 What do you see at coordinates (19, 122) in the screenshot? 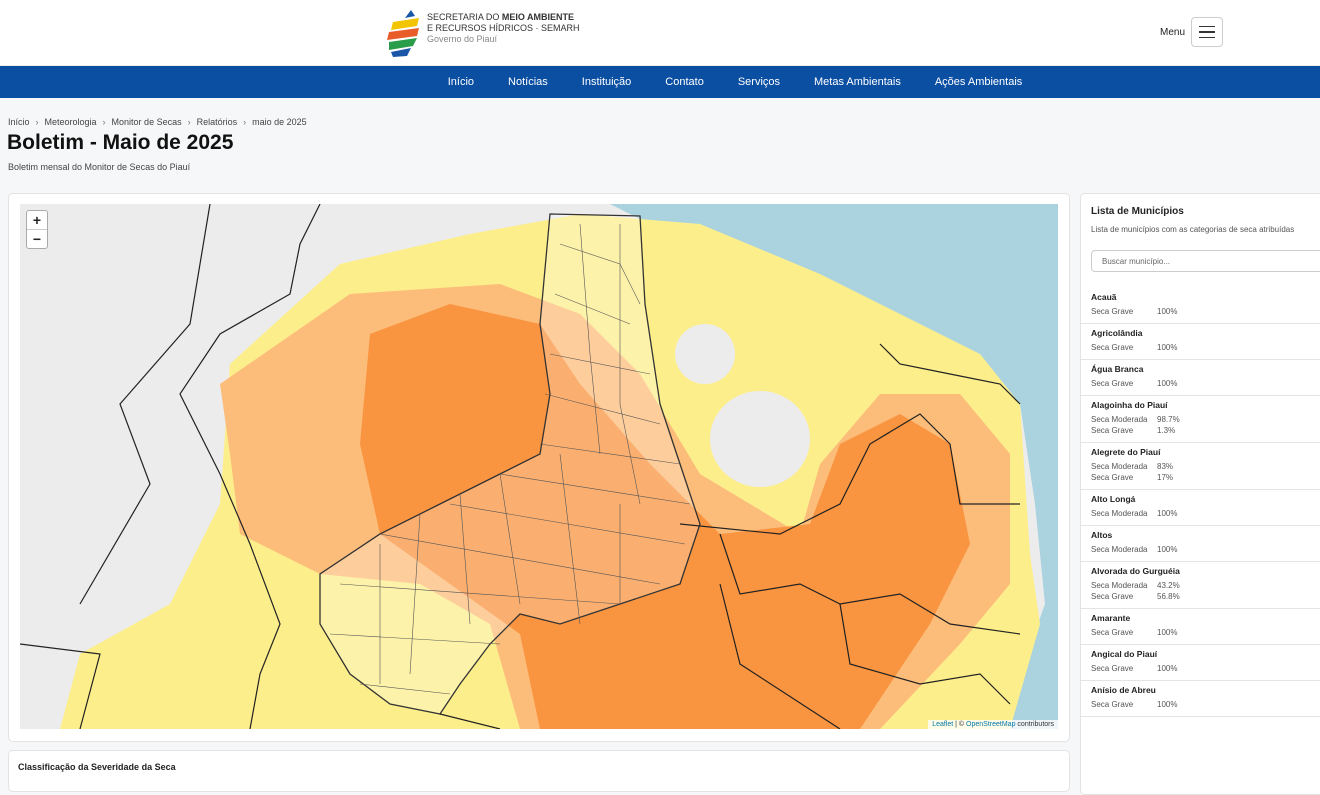
I see `breadcrumb-item: Início` at bounding box center [19, 122].